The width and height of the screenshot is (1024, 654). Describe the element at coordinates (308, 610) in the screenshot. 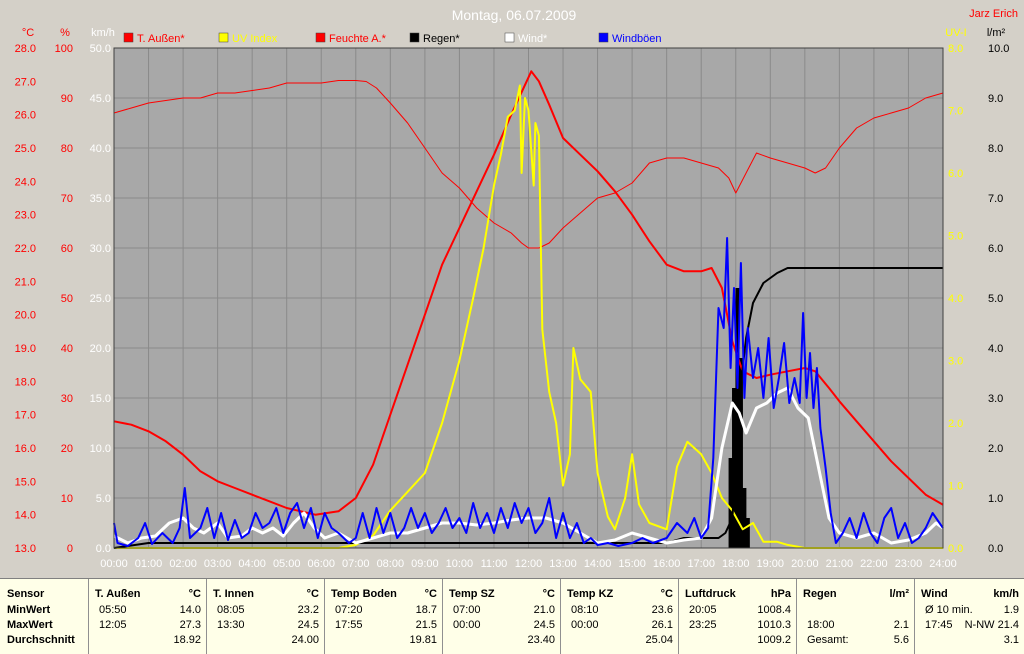

I see `stats-value: 23.2` at that location.